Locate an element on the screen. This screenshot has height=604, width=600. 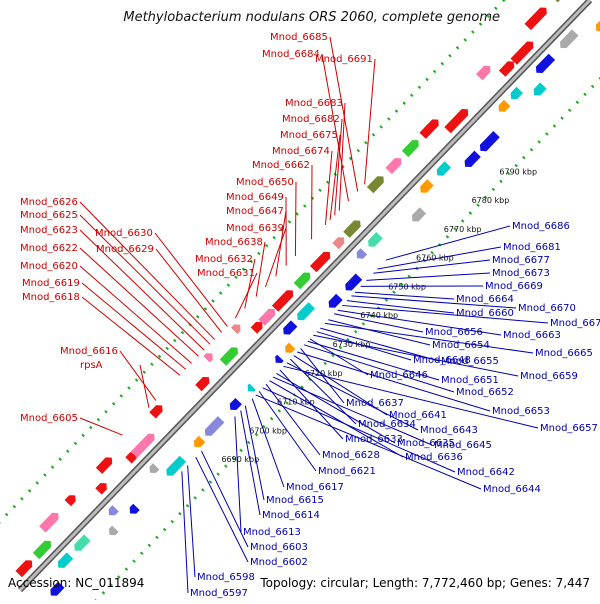
reverse-gene-label: Mnod_6598 is located at coordinates (226, 577).